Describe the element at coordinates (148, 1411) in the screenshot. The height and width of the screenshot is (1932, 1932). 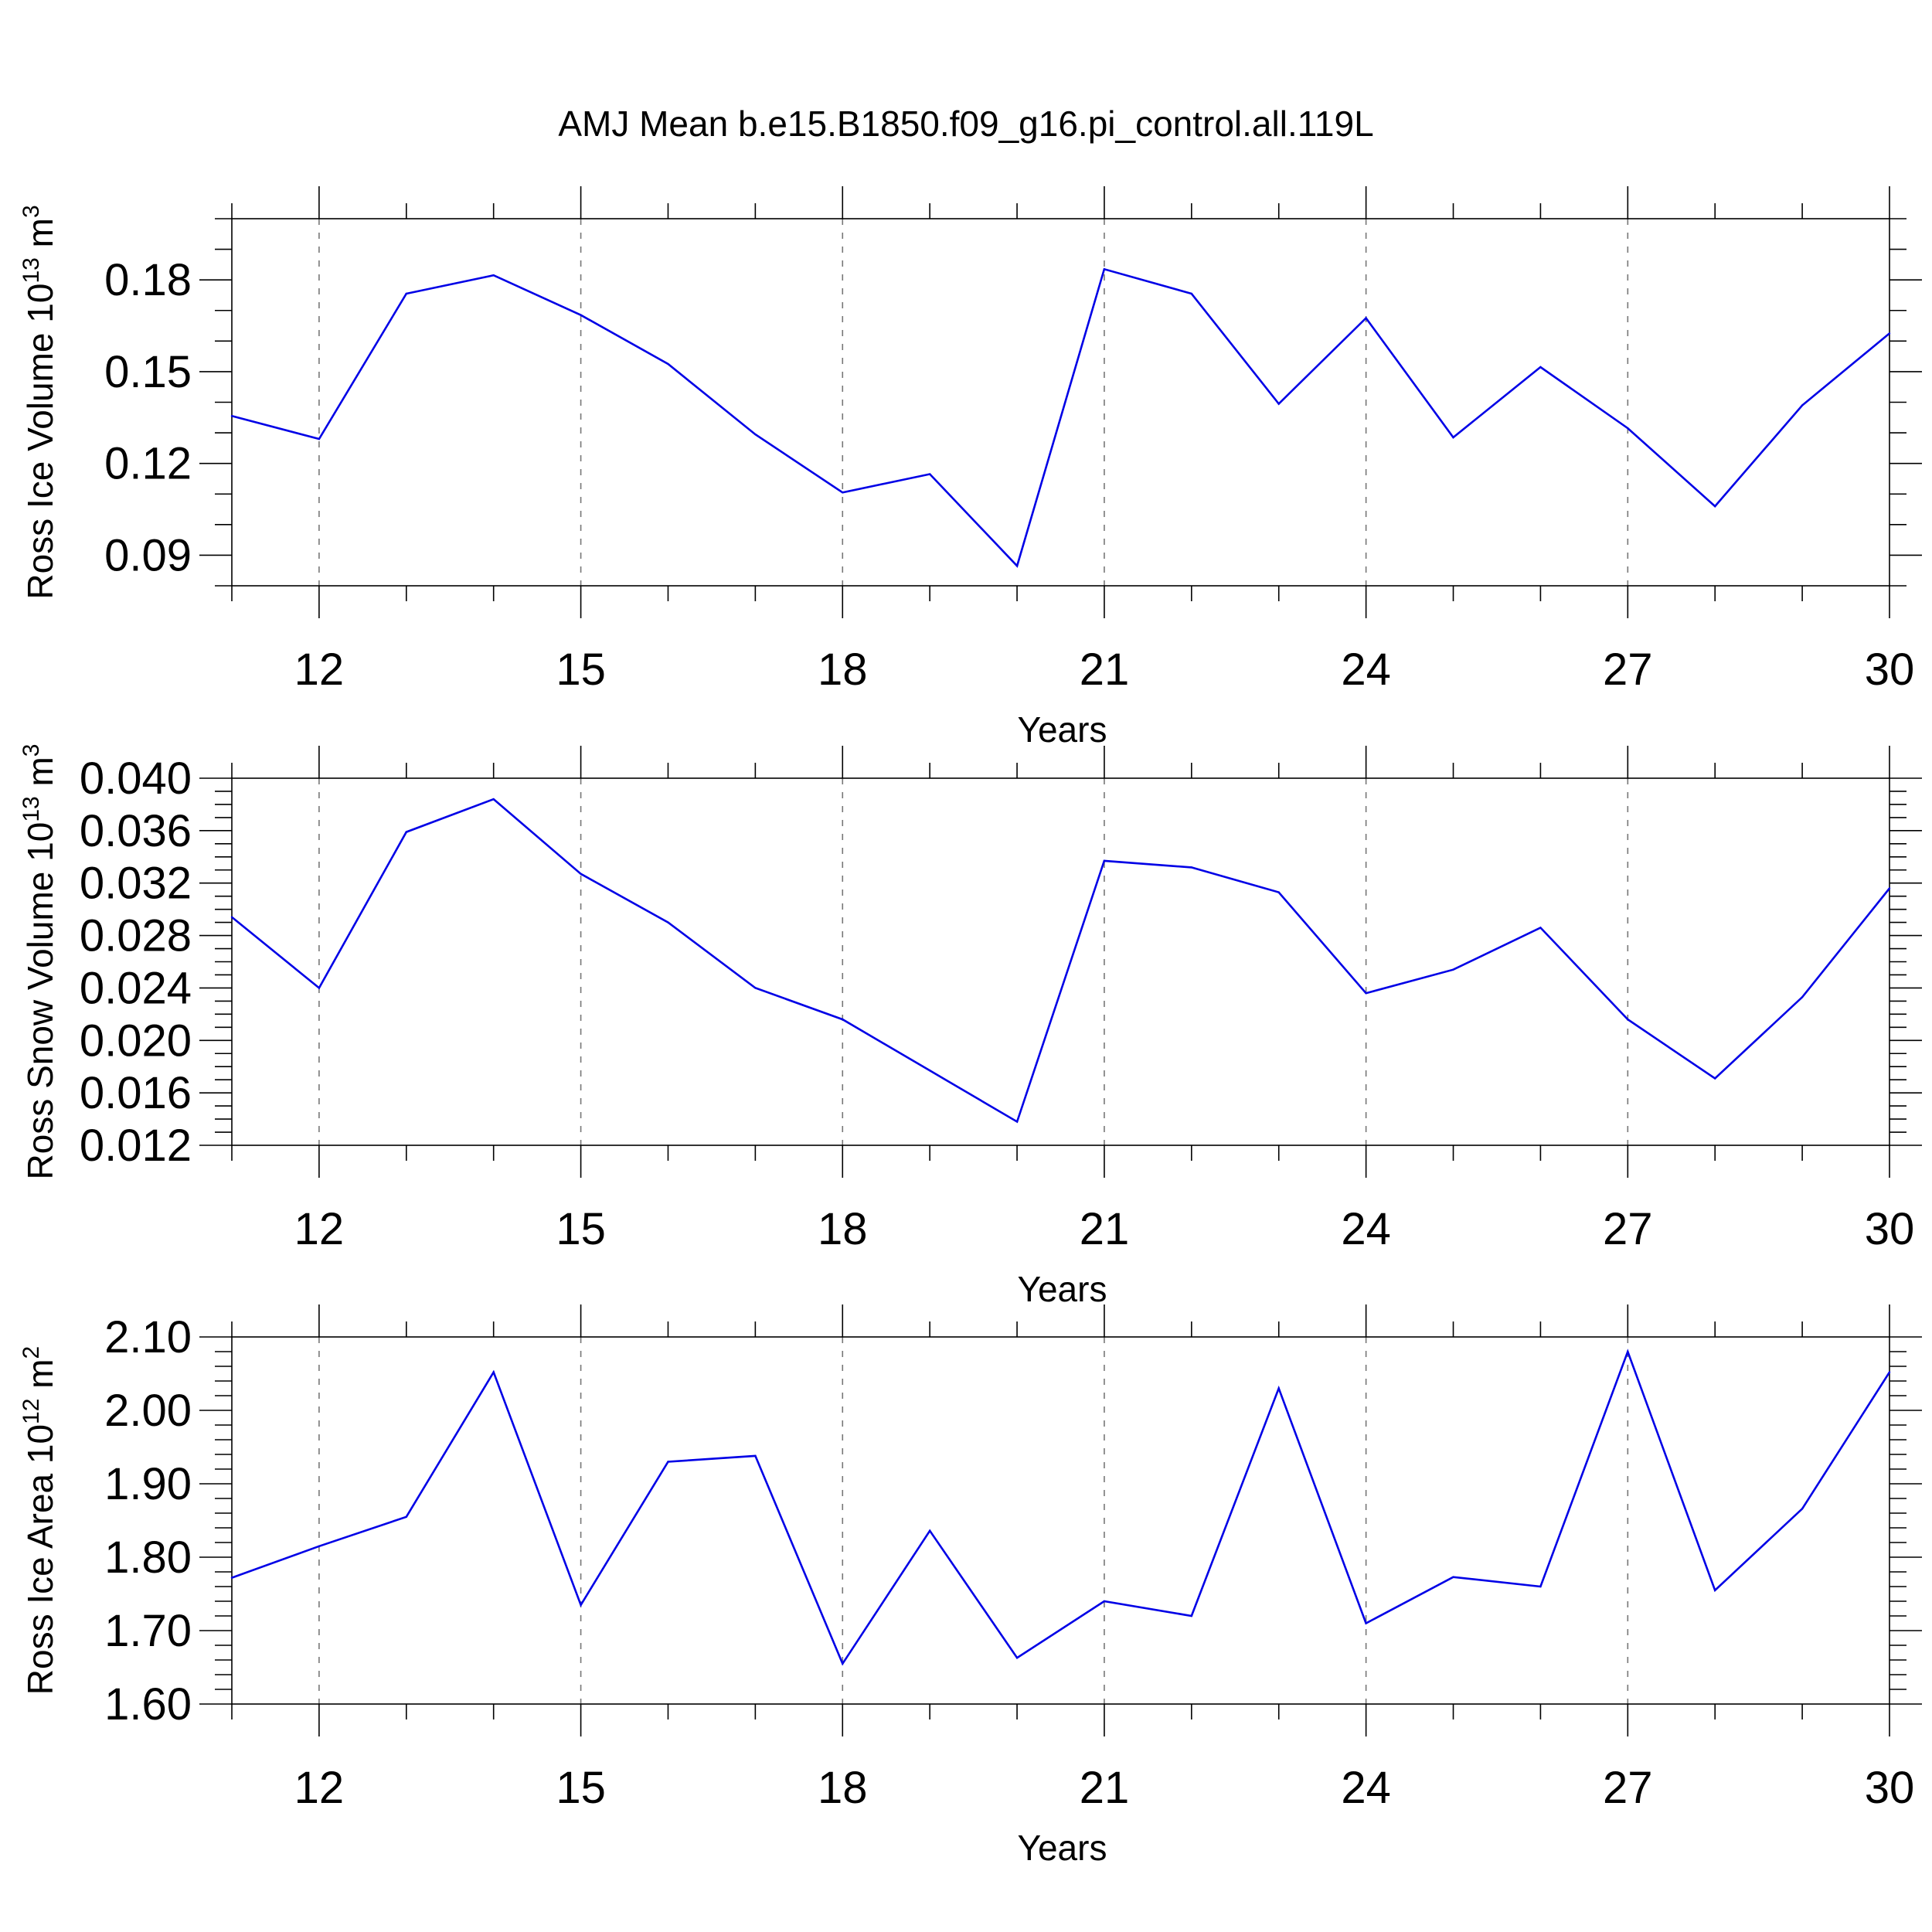
I see `y-tick-label: 2.00` at that location.